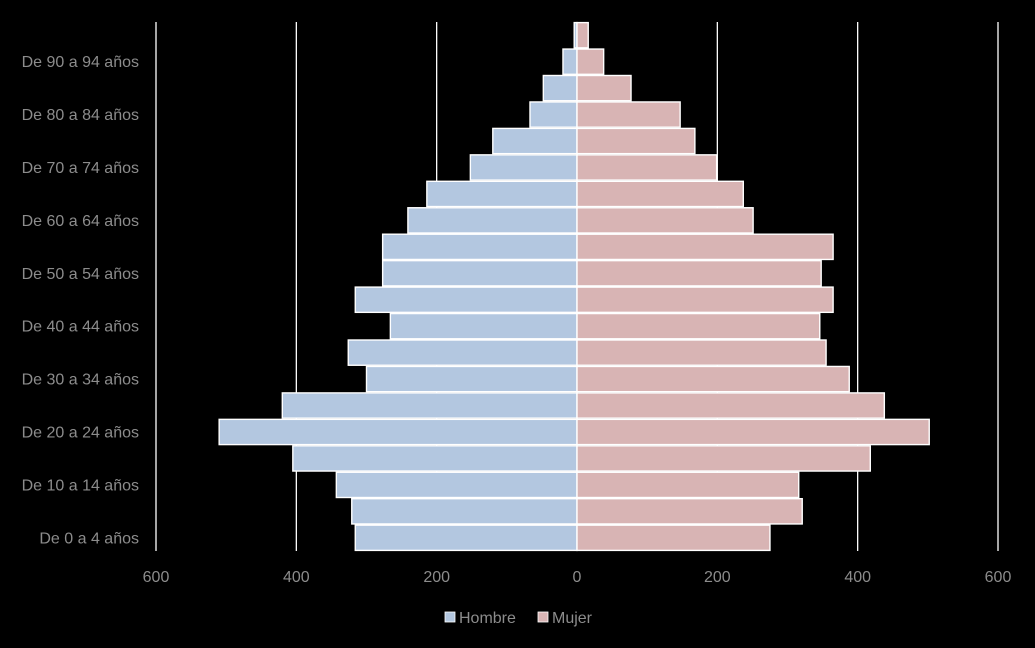 This screenshot has width=1035, height=648. I want to click on legend-swatch-hombre, so click(450, 617).